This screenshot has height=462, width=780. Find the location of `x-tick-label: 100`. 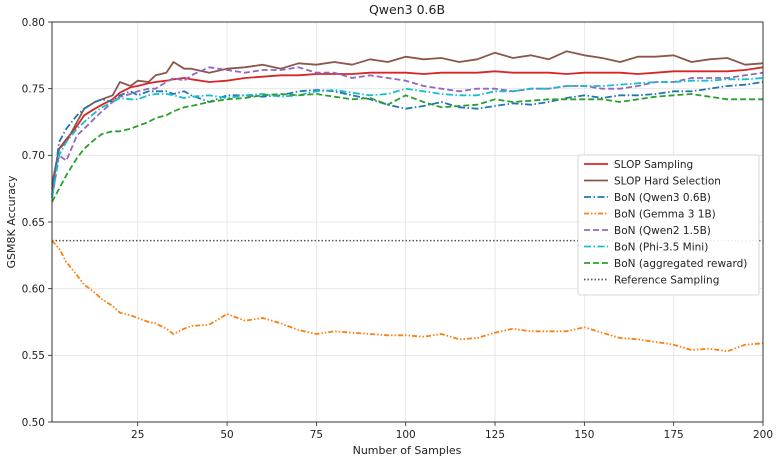

x-tick-label: 100 is located at coordinates (406, 435).